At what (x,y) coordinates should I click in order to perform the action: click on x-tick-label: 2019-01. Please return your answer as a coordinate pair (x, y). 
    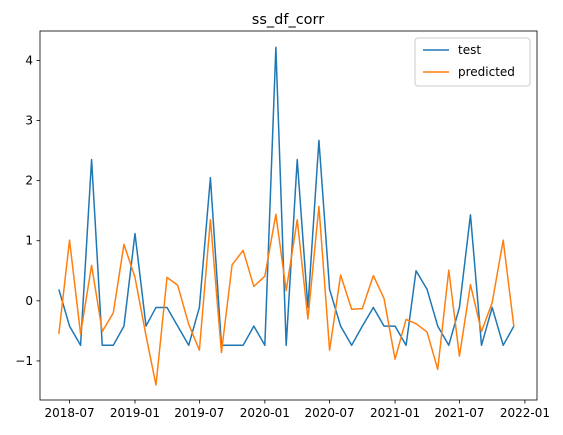
    Looking at the image, I should click on (135, 413).